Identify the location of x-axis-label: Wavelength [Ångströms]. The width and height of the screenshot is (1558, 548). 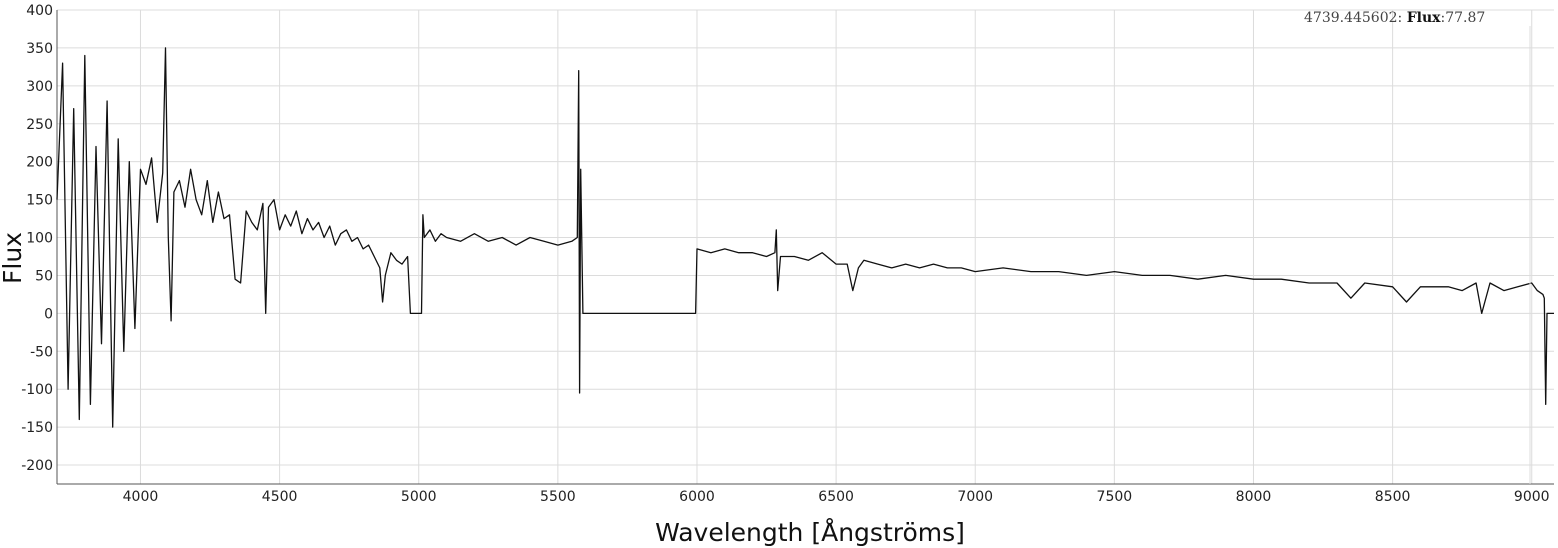
(810, 532).